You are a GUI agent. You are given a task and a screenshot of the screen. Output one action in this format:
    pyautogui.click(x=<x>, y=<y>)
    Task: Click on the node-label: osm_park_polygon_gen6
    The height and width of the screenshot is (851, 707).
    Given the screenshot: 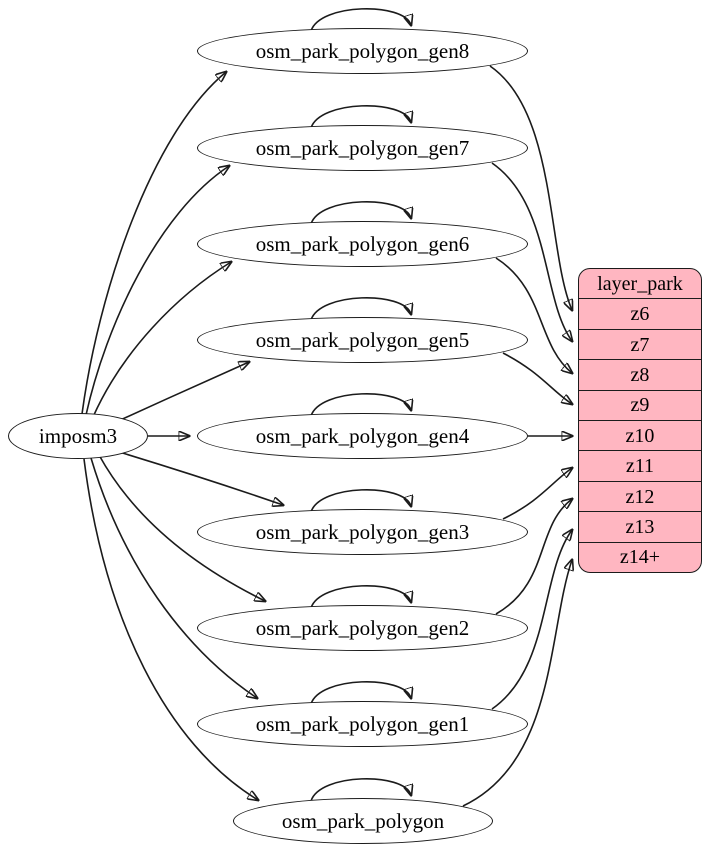 What is the action you would take?
    pyautogui.click(x=362, y=243)
    